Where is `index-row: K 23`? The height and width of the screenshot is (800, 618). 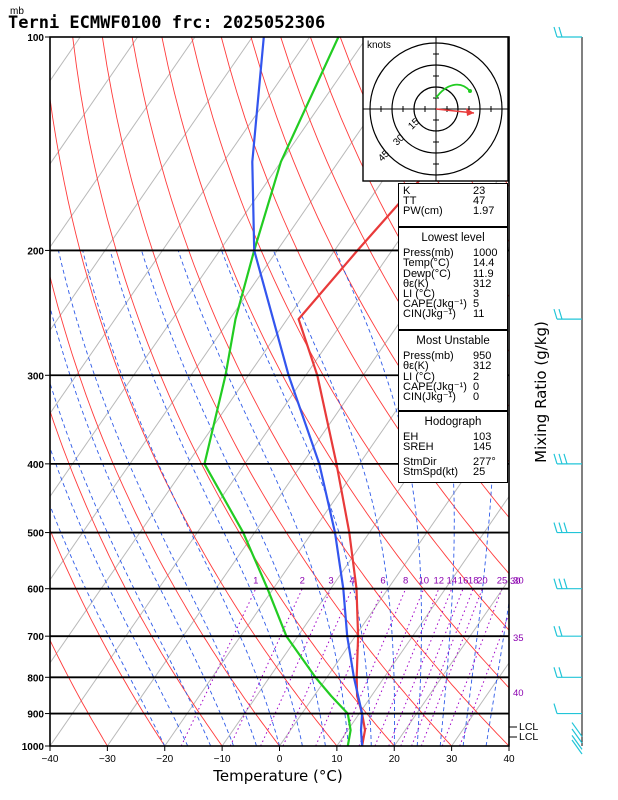
index-row: K 23 is located at coordinates (444, 191).